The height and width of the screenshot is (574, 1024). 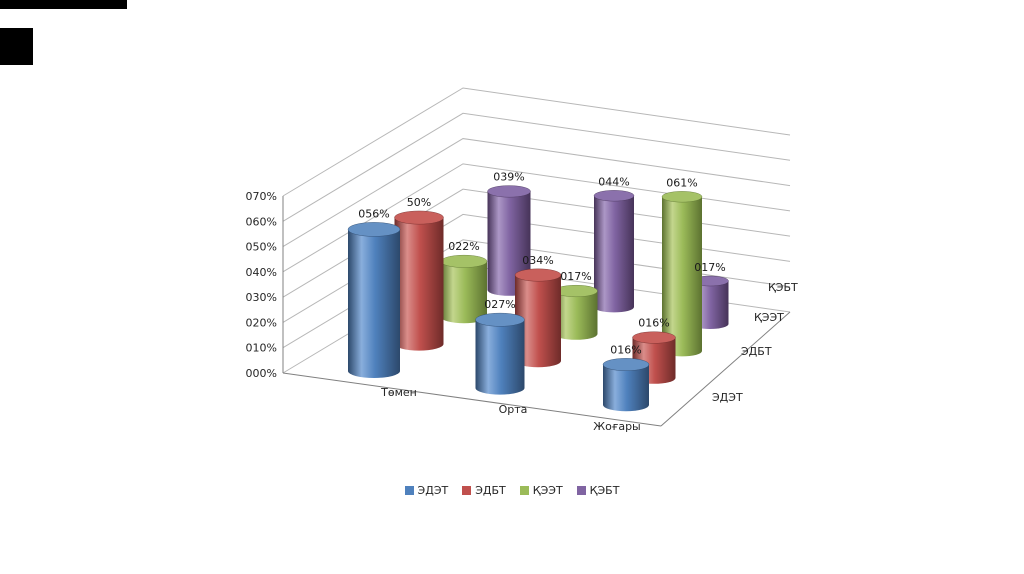 I want to click on depth-axis-label-ҚЭБТ: ҚЭБТ, so click(x=783, y=287).